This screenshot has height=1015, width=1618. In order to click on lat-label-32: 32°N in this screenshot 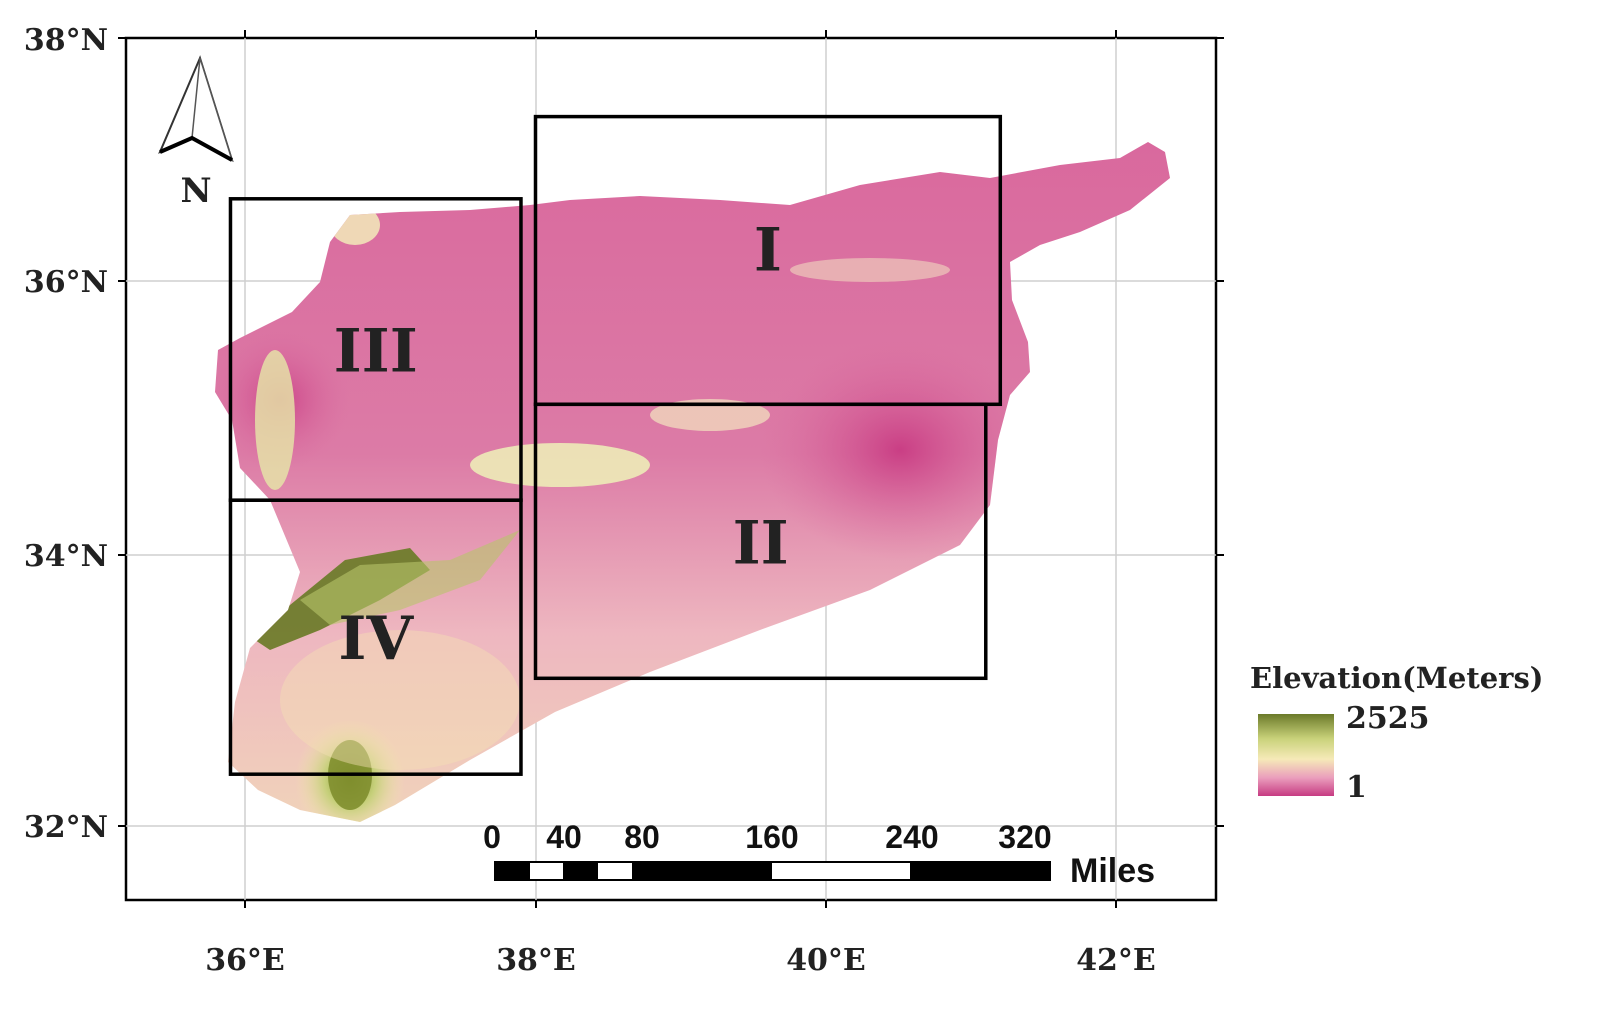, I will do `click(66, 827)`.